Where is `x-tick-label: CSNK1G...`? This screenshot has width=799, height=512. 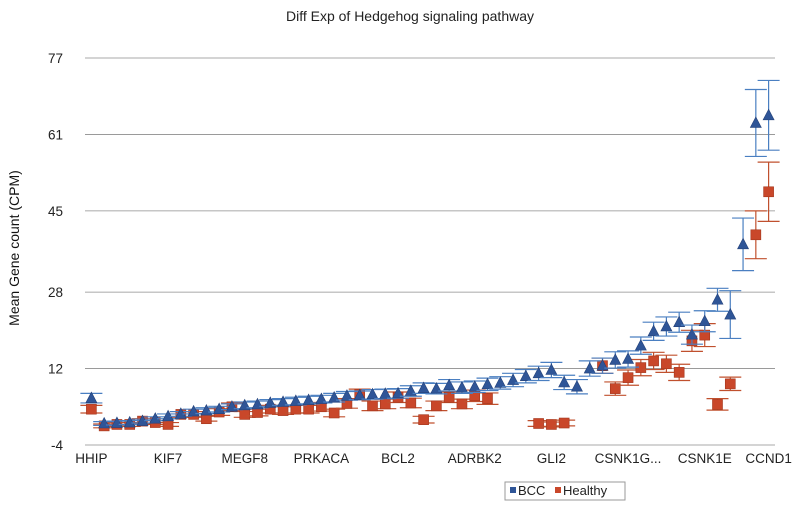 x-tick-label: CSNK1G... is located at coordinates (628, 458).